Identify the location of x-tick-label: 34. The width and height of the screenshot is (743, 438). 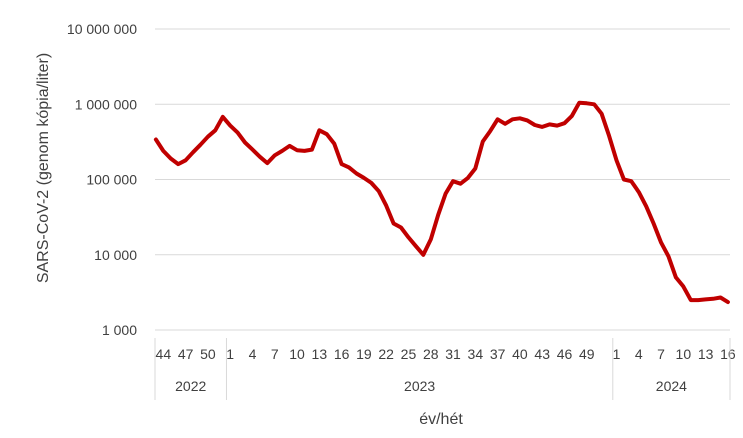
(476, 354).